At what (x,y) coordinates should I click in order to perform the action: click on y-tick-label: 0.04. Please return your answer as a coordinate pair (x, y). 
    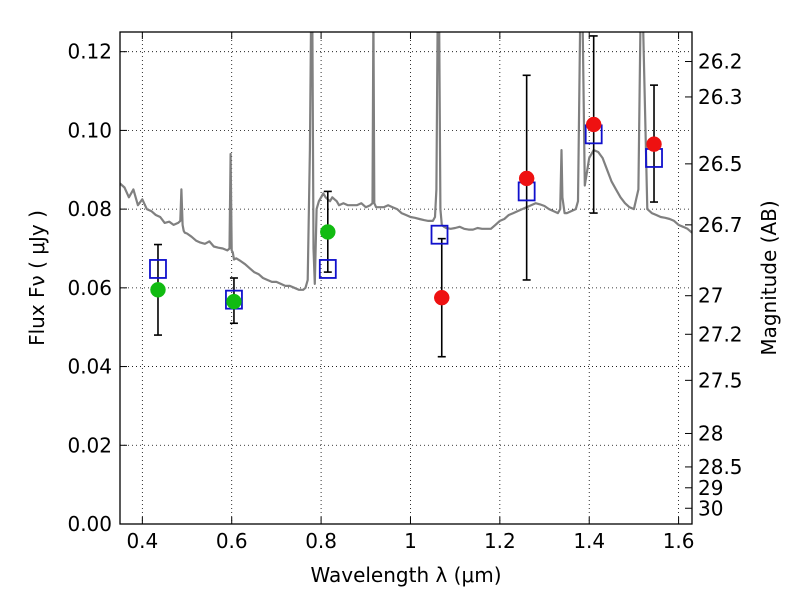
    Looking at the image, I should click on (89, 367).